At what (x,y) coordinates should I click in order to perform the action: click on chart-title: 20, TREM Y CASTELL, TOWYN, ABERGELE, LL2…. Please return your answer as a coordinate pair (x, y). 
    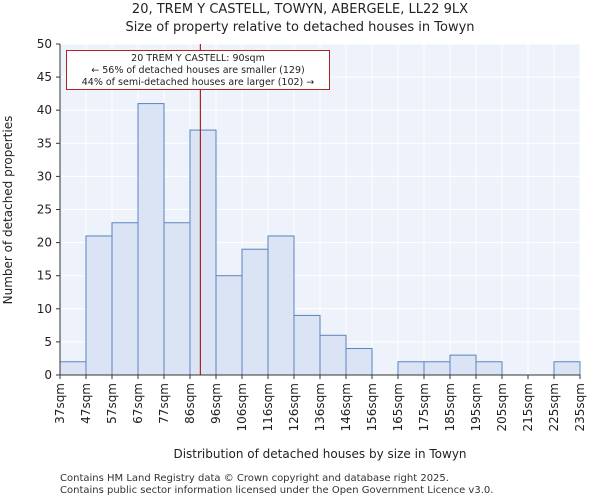
    Looking at the image, I should click on (300, 9).